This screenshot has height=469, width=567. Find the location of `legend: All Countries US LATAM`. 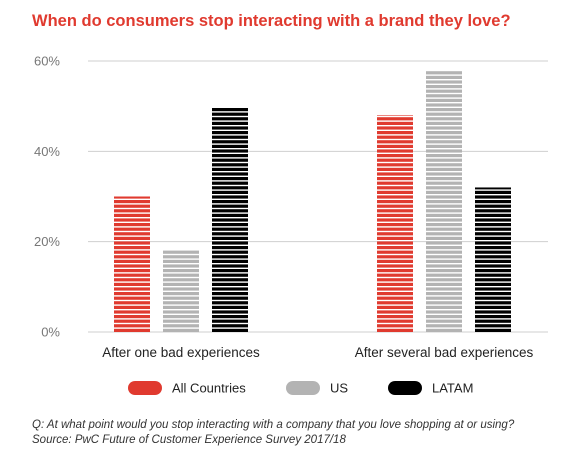

legend: All Countries US LATAM is located at coordinates (300, 388).